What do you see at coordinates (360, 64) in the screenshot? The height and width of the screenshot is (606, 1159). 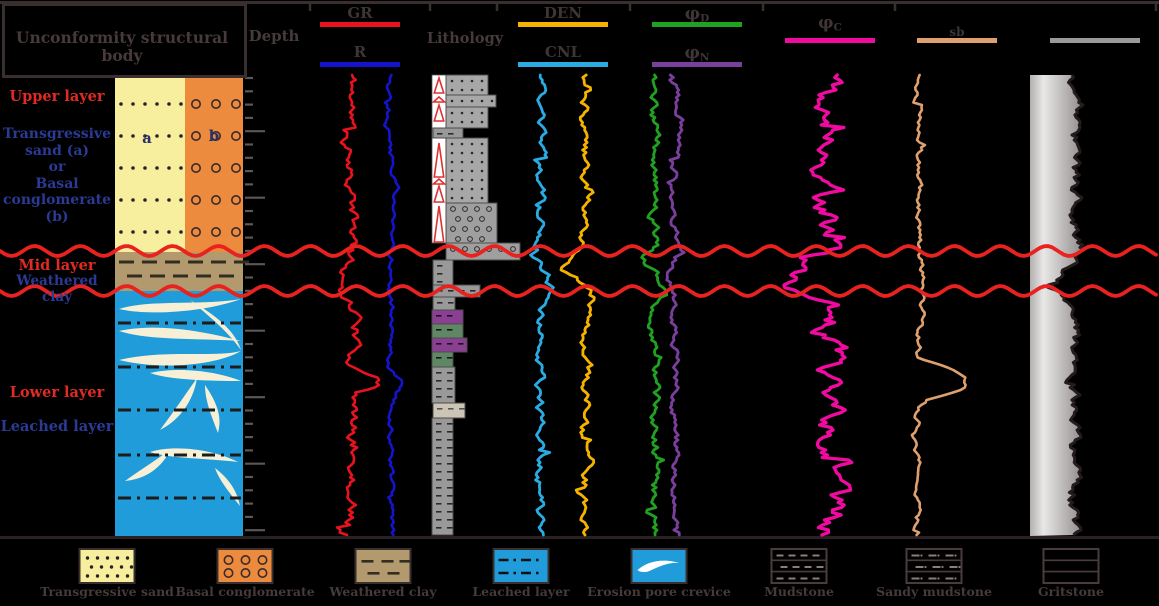 I see `track-color-bar-0b` at bounding box center [360, 64].